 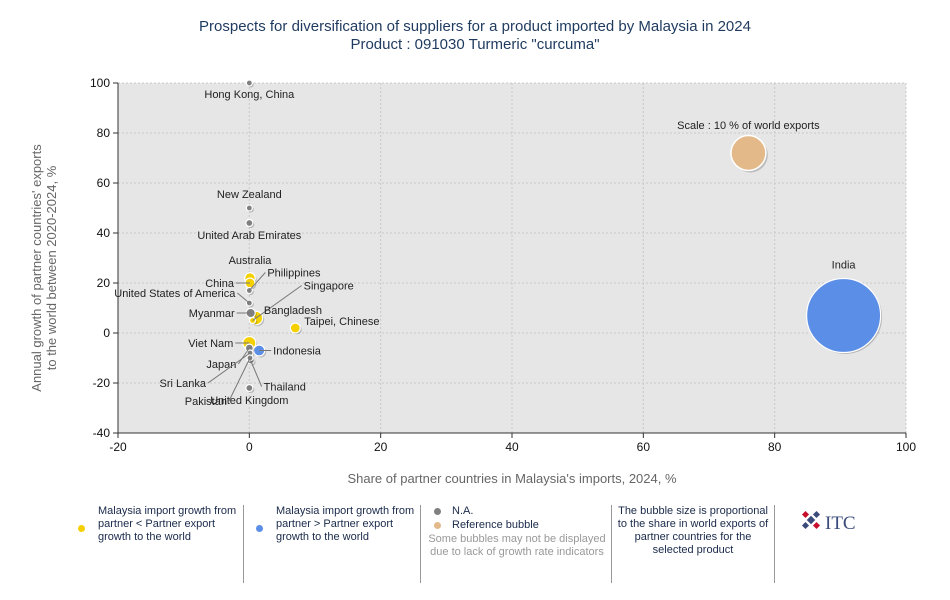 What do you see at coordinates (251, 261) in the screenshot?
I see `point-label-australia: Australia` at bounding box center [251, 261].